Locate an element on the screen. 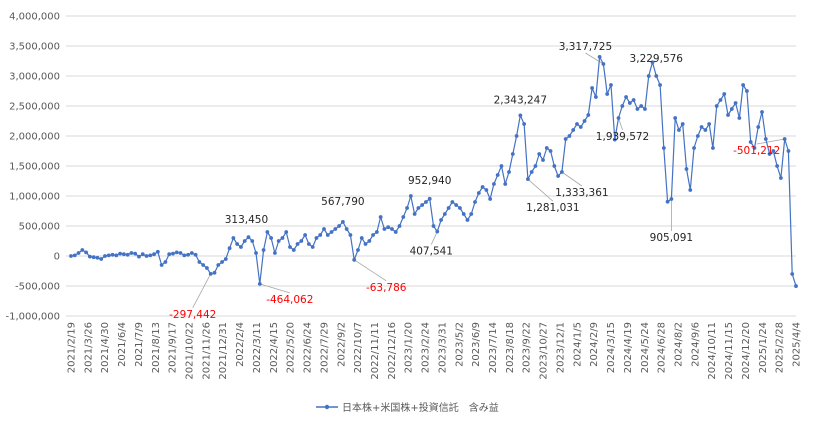 The image size is (835, 427). x-tick-label: 2022/5/20 is located at coordinates (291, 347).